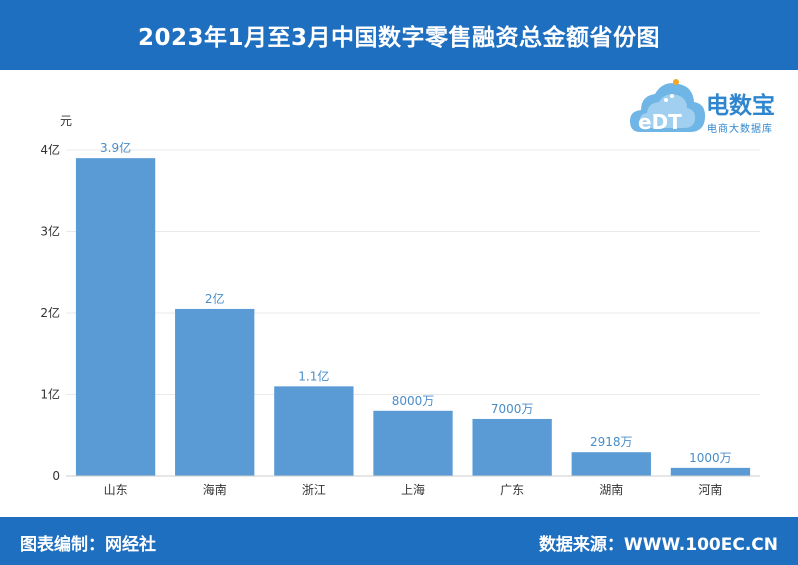 Image resolution: width=798 pixels, height=565 pixels. What do you see at coordinates (314, 490) in the screenshot?
I see `x-category-label: 浙江` at bounding box center [314, 490].